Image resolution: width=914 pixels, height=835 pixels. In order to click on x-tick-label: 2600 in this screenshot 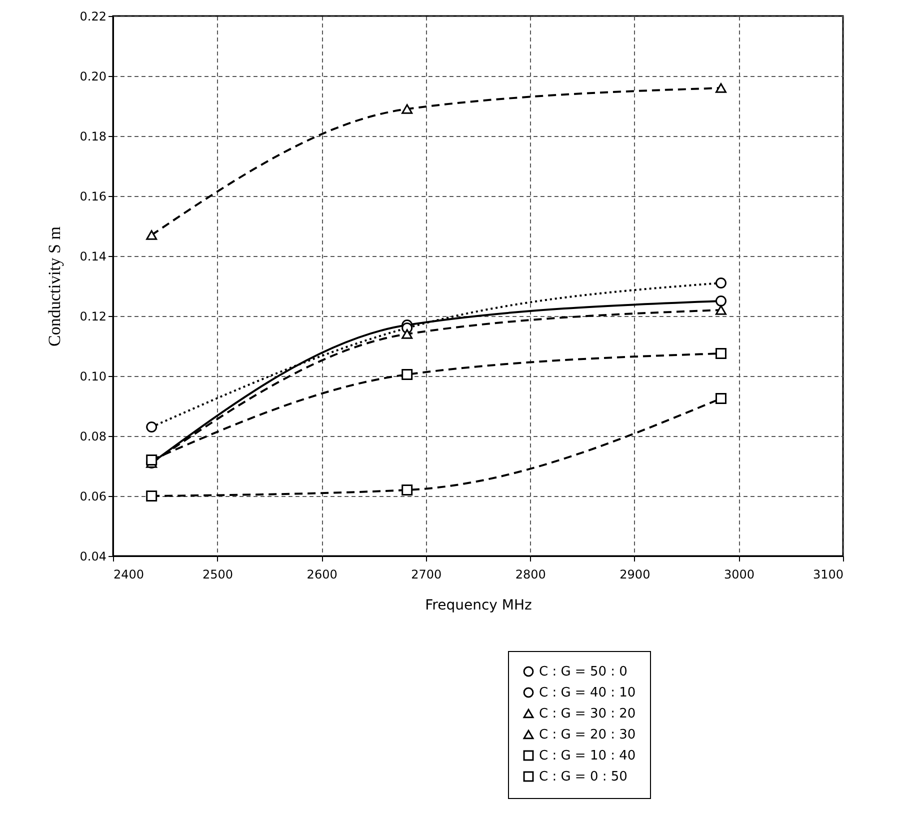, I will do `click(322, 575)`.